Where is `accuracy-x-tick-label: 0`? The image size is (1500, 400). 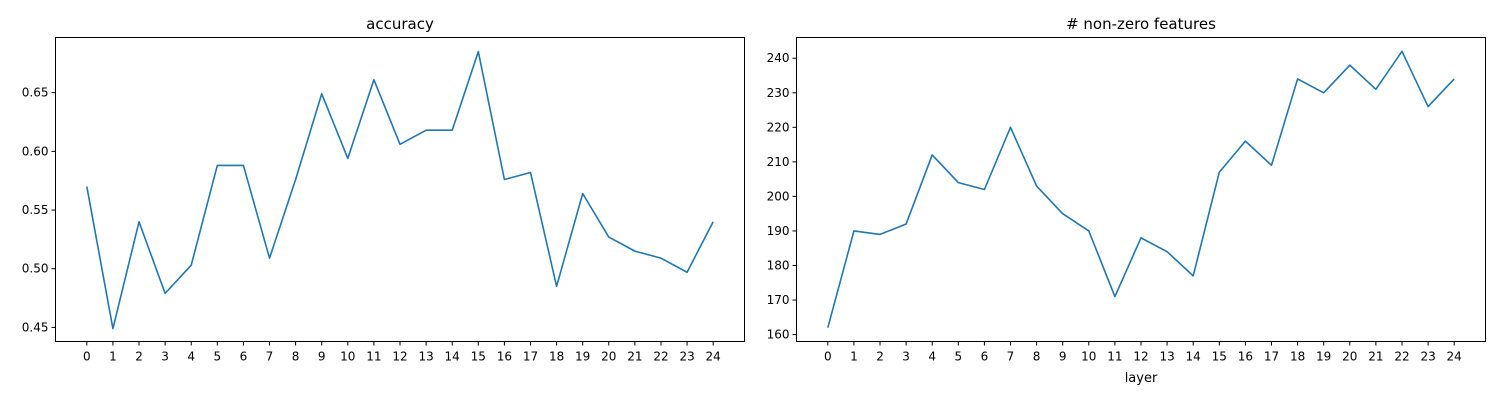 accuracy-x-tick-label: 0 is located at coordinates (87, 357).